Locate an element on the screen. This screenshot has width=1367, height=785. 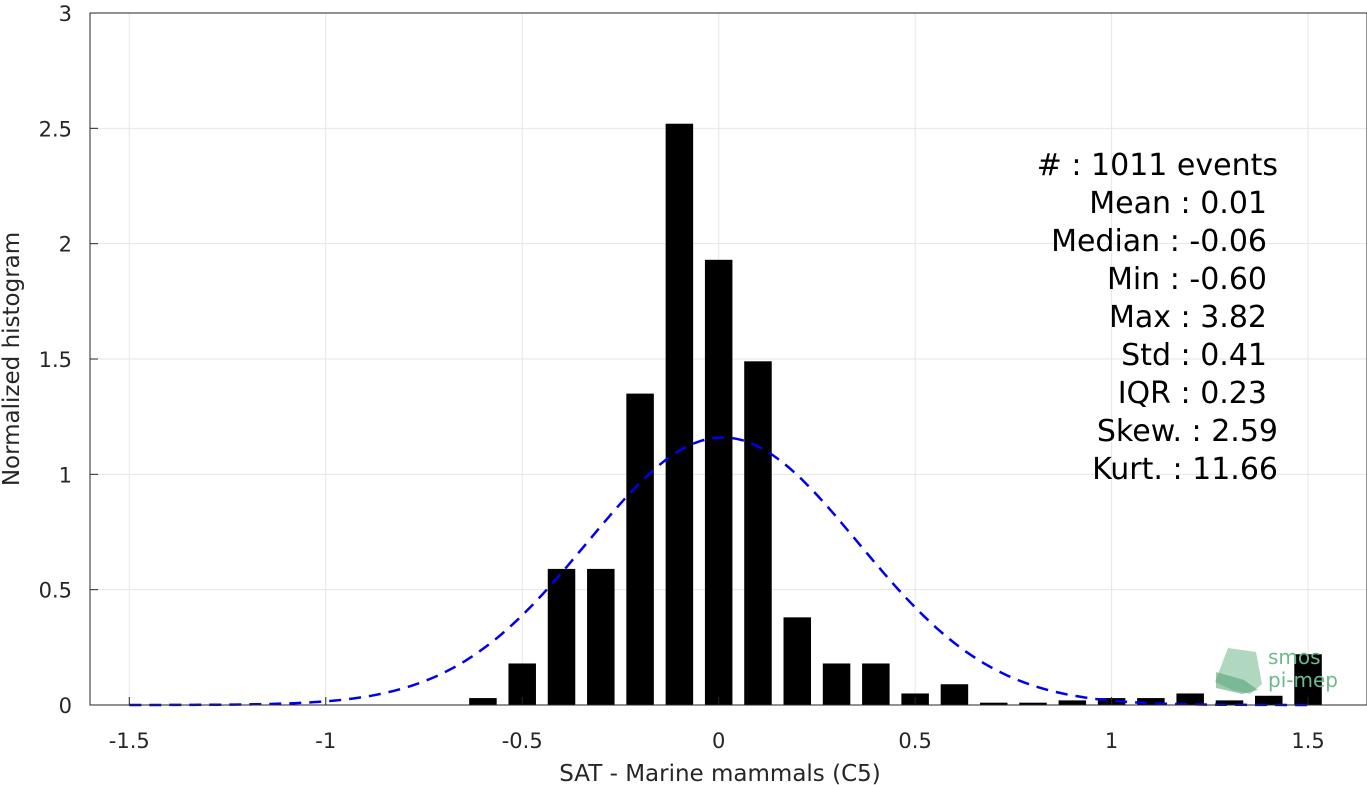
stat-line: IQR : 0.23 is located at coordinates (1192, 393).